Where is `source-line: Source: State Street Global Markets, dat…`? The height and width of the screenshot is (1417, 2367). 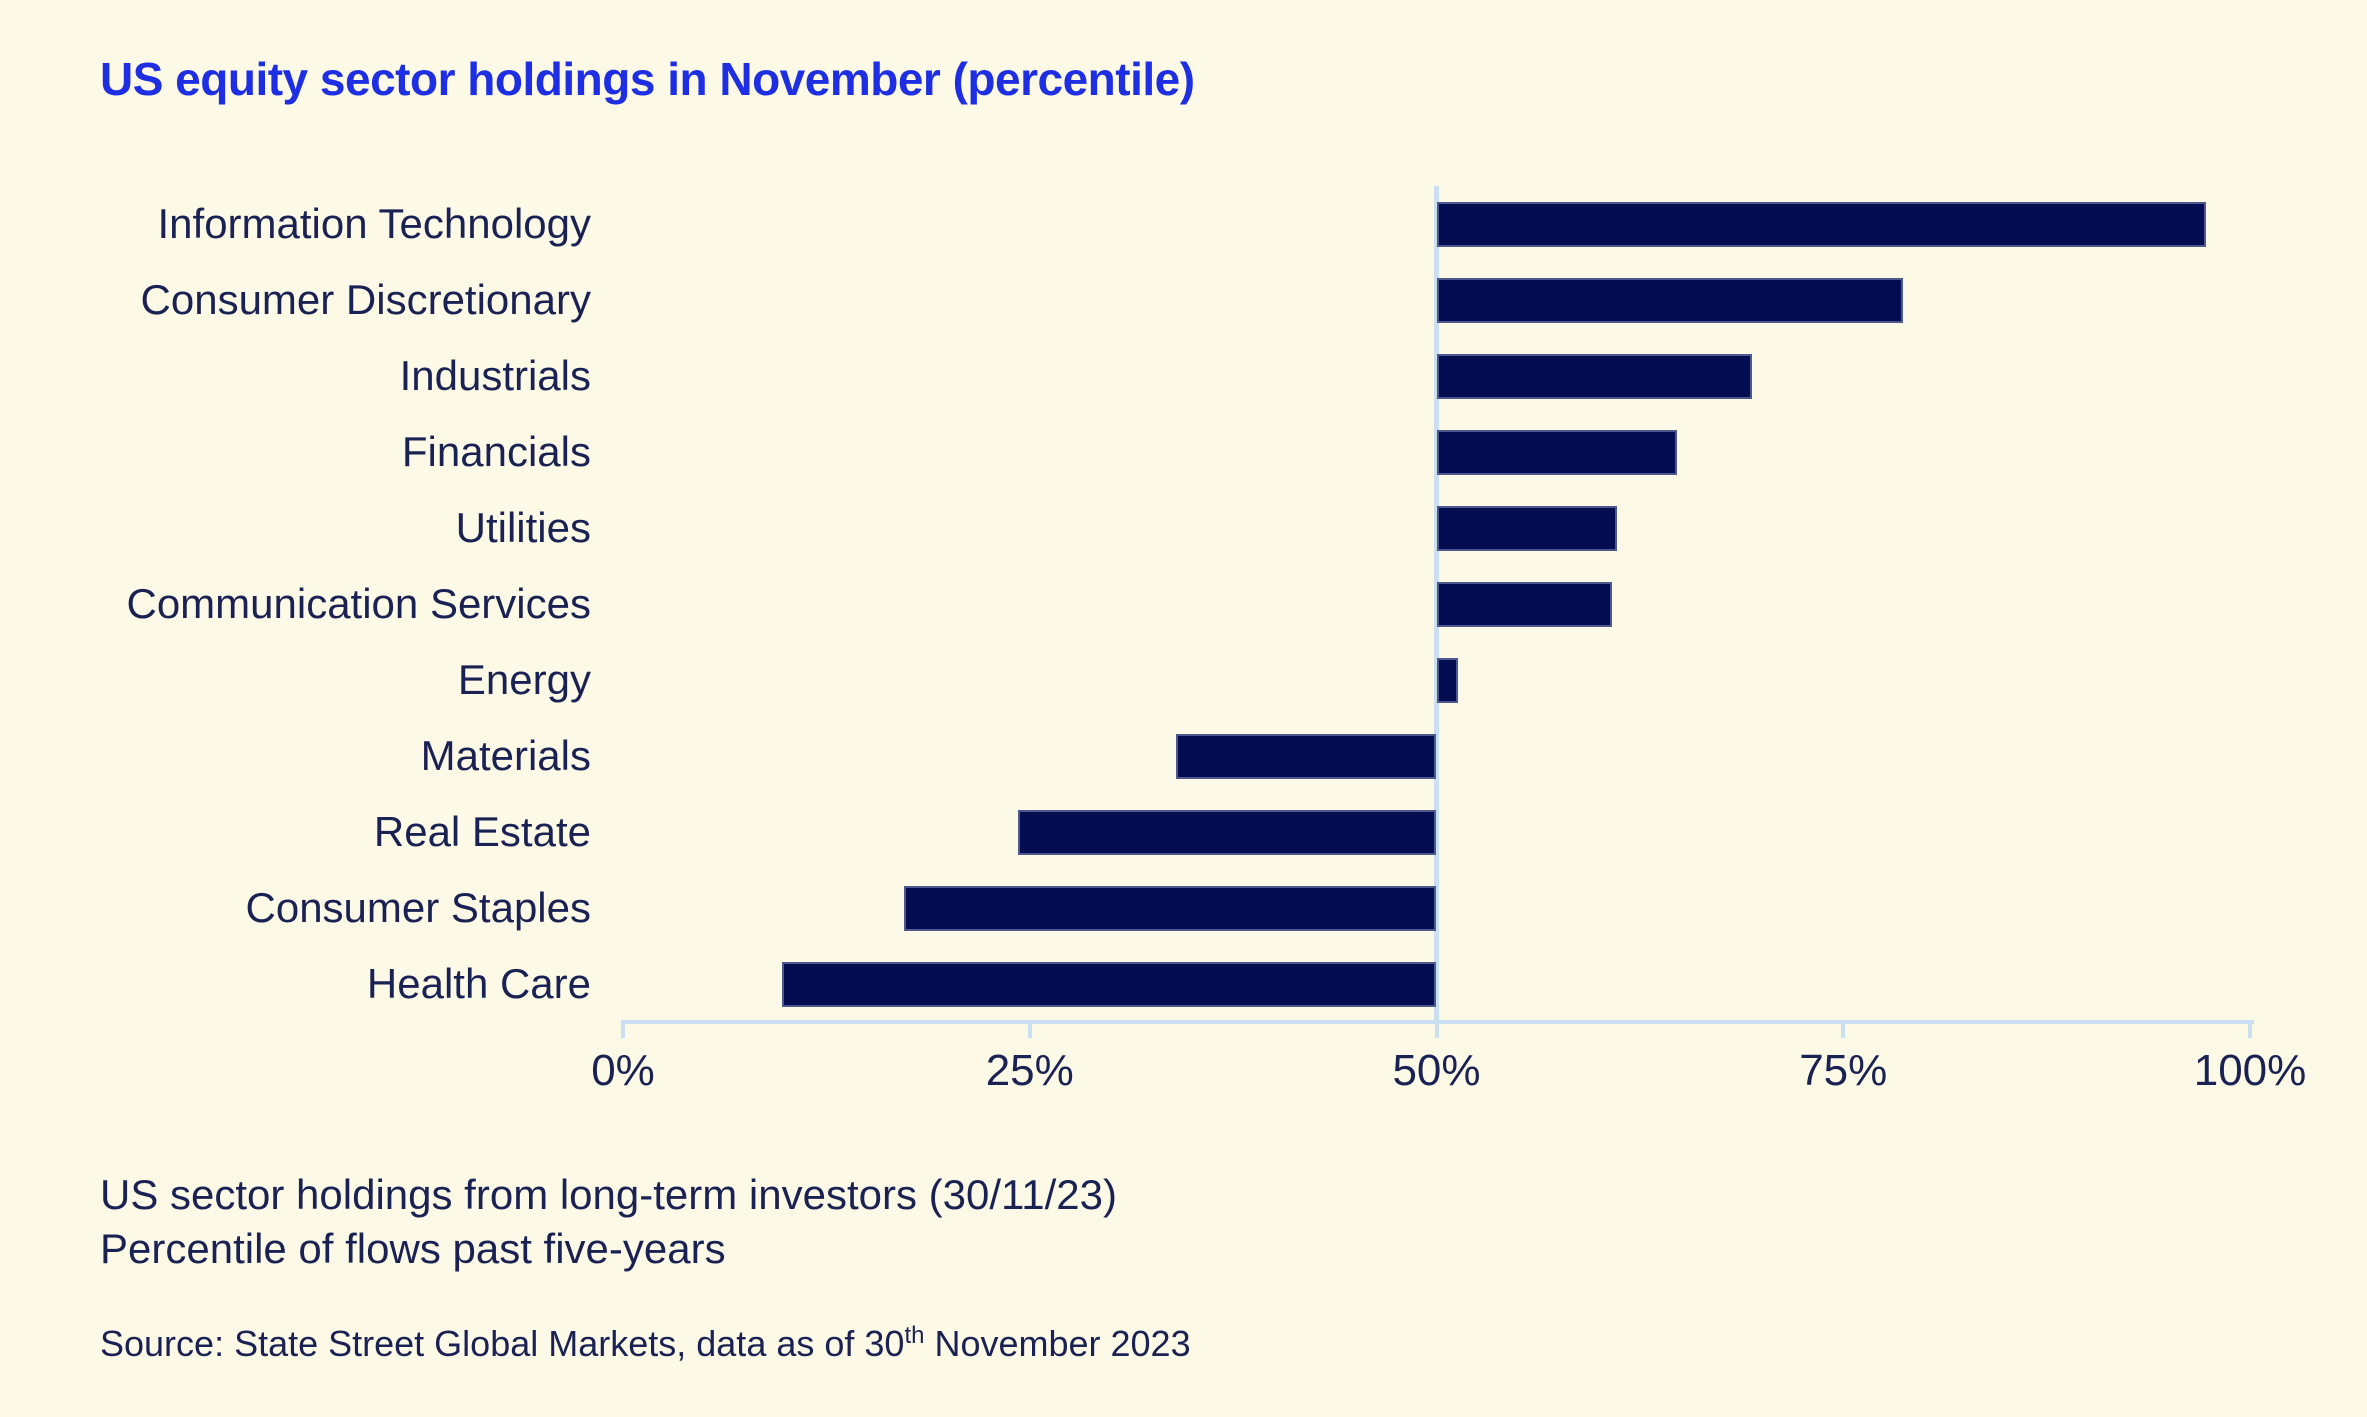 source-line: Source: State Street Global Markets, dat… is located at coordinates (645, 1343).